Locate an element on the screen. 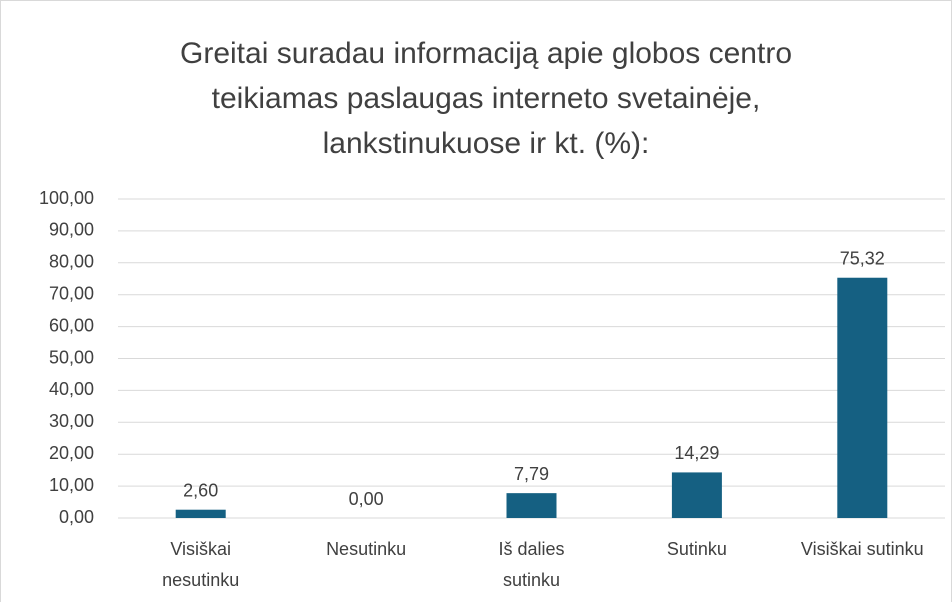 This screenshot has height=602, width=952. data-label: 0,00 is located at coordinates (366, 499).